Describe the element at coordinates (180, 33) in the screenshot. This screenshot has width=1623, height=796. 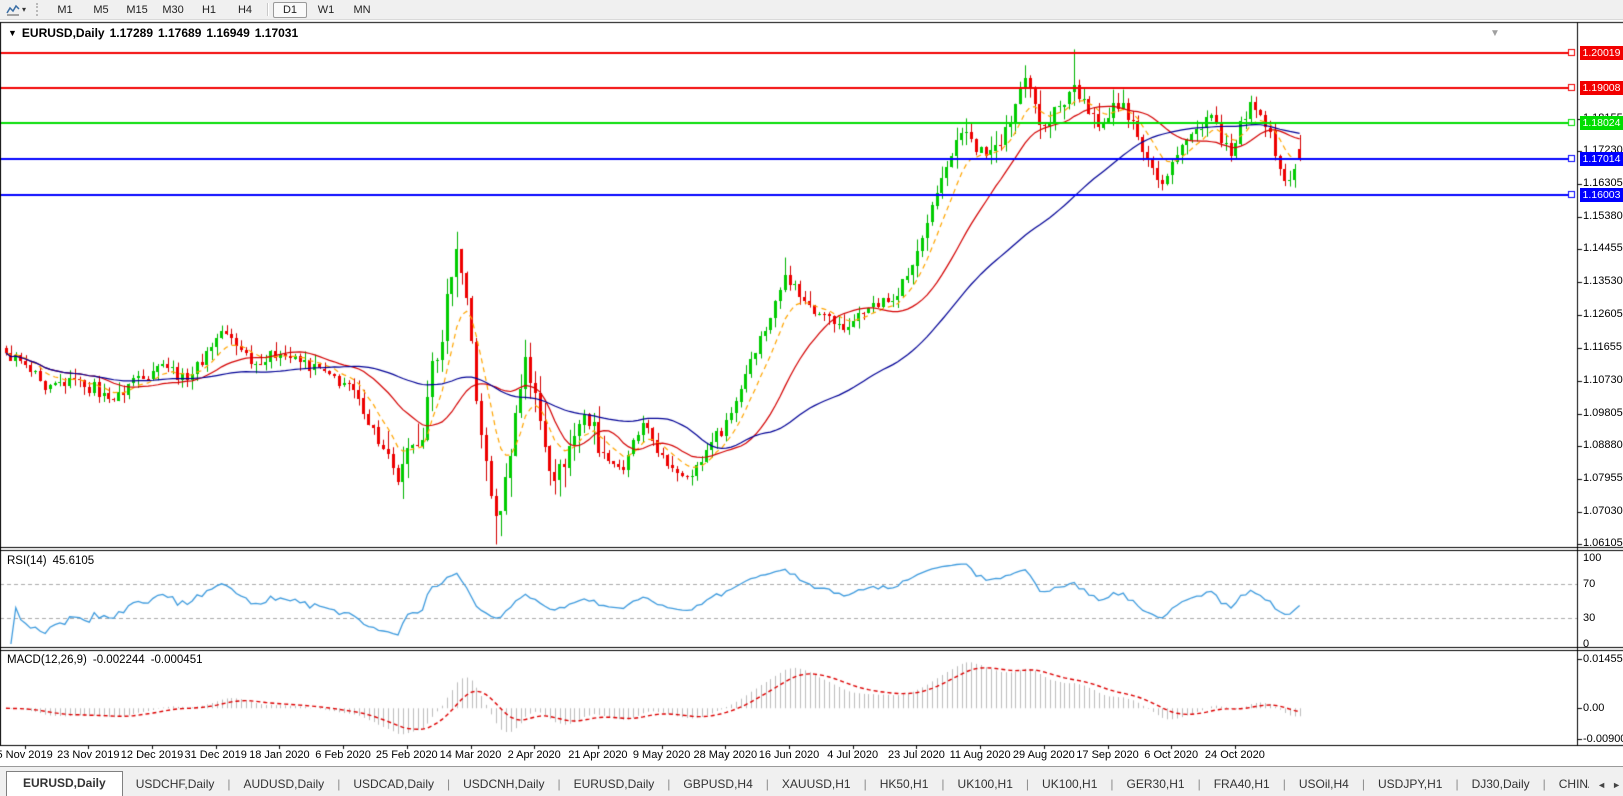
I see `ohlc-high: 1.17689` at that location.